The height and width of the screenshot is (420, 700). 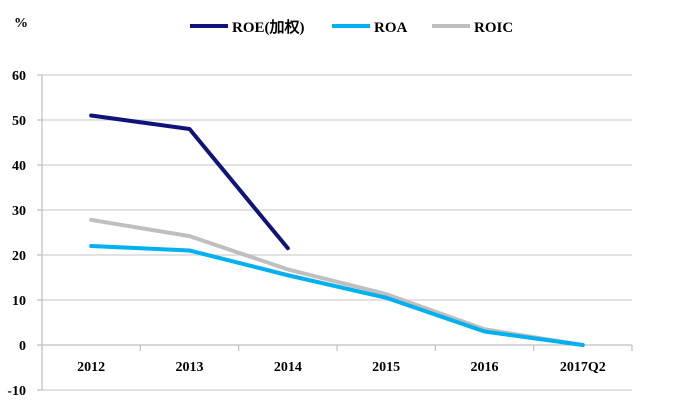 I want to click on x-tick-label: 2016, so click(x=485, y=367).